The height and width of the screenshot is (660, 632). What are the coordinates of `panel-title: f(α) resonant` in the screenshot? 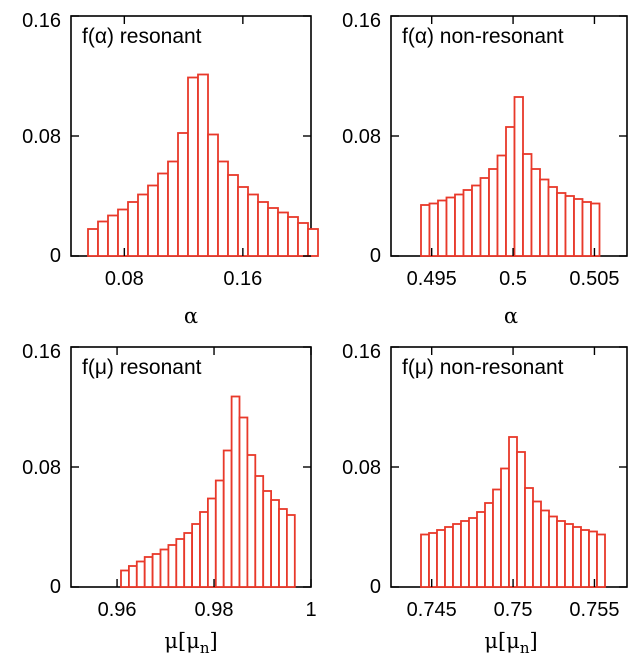 It's located at (142, 36).